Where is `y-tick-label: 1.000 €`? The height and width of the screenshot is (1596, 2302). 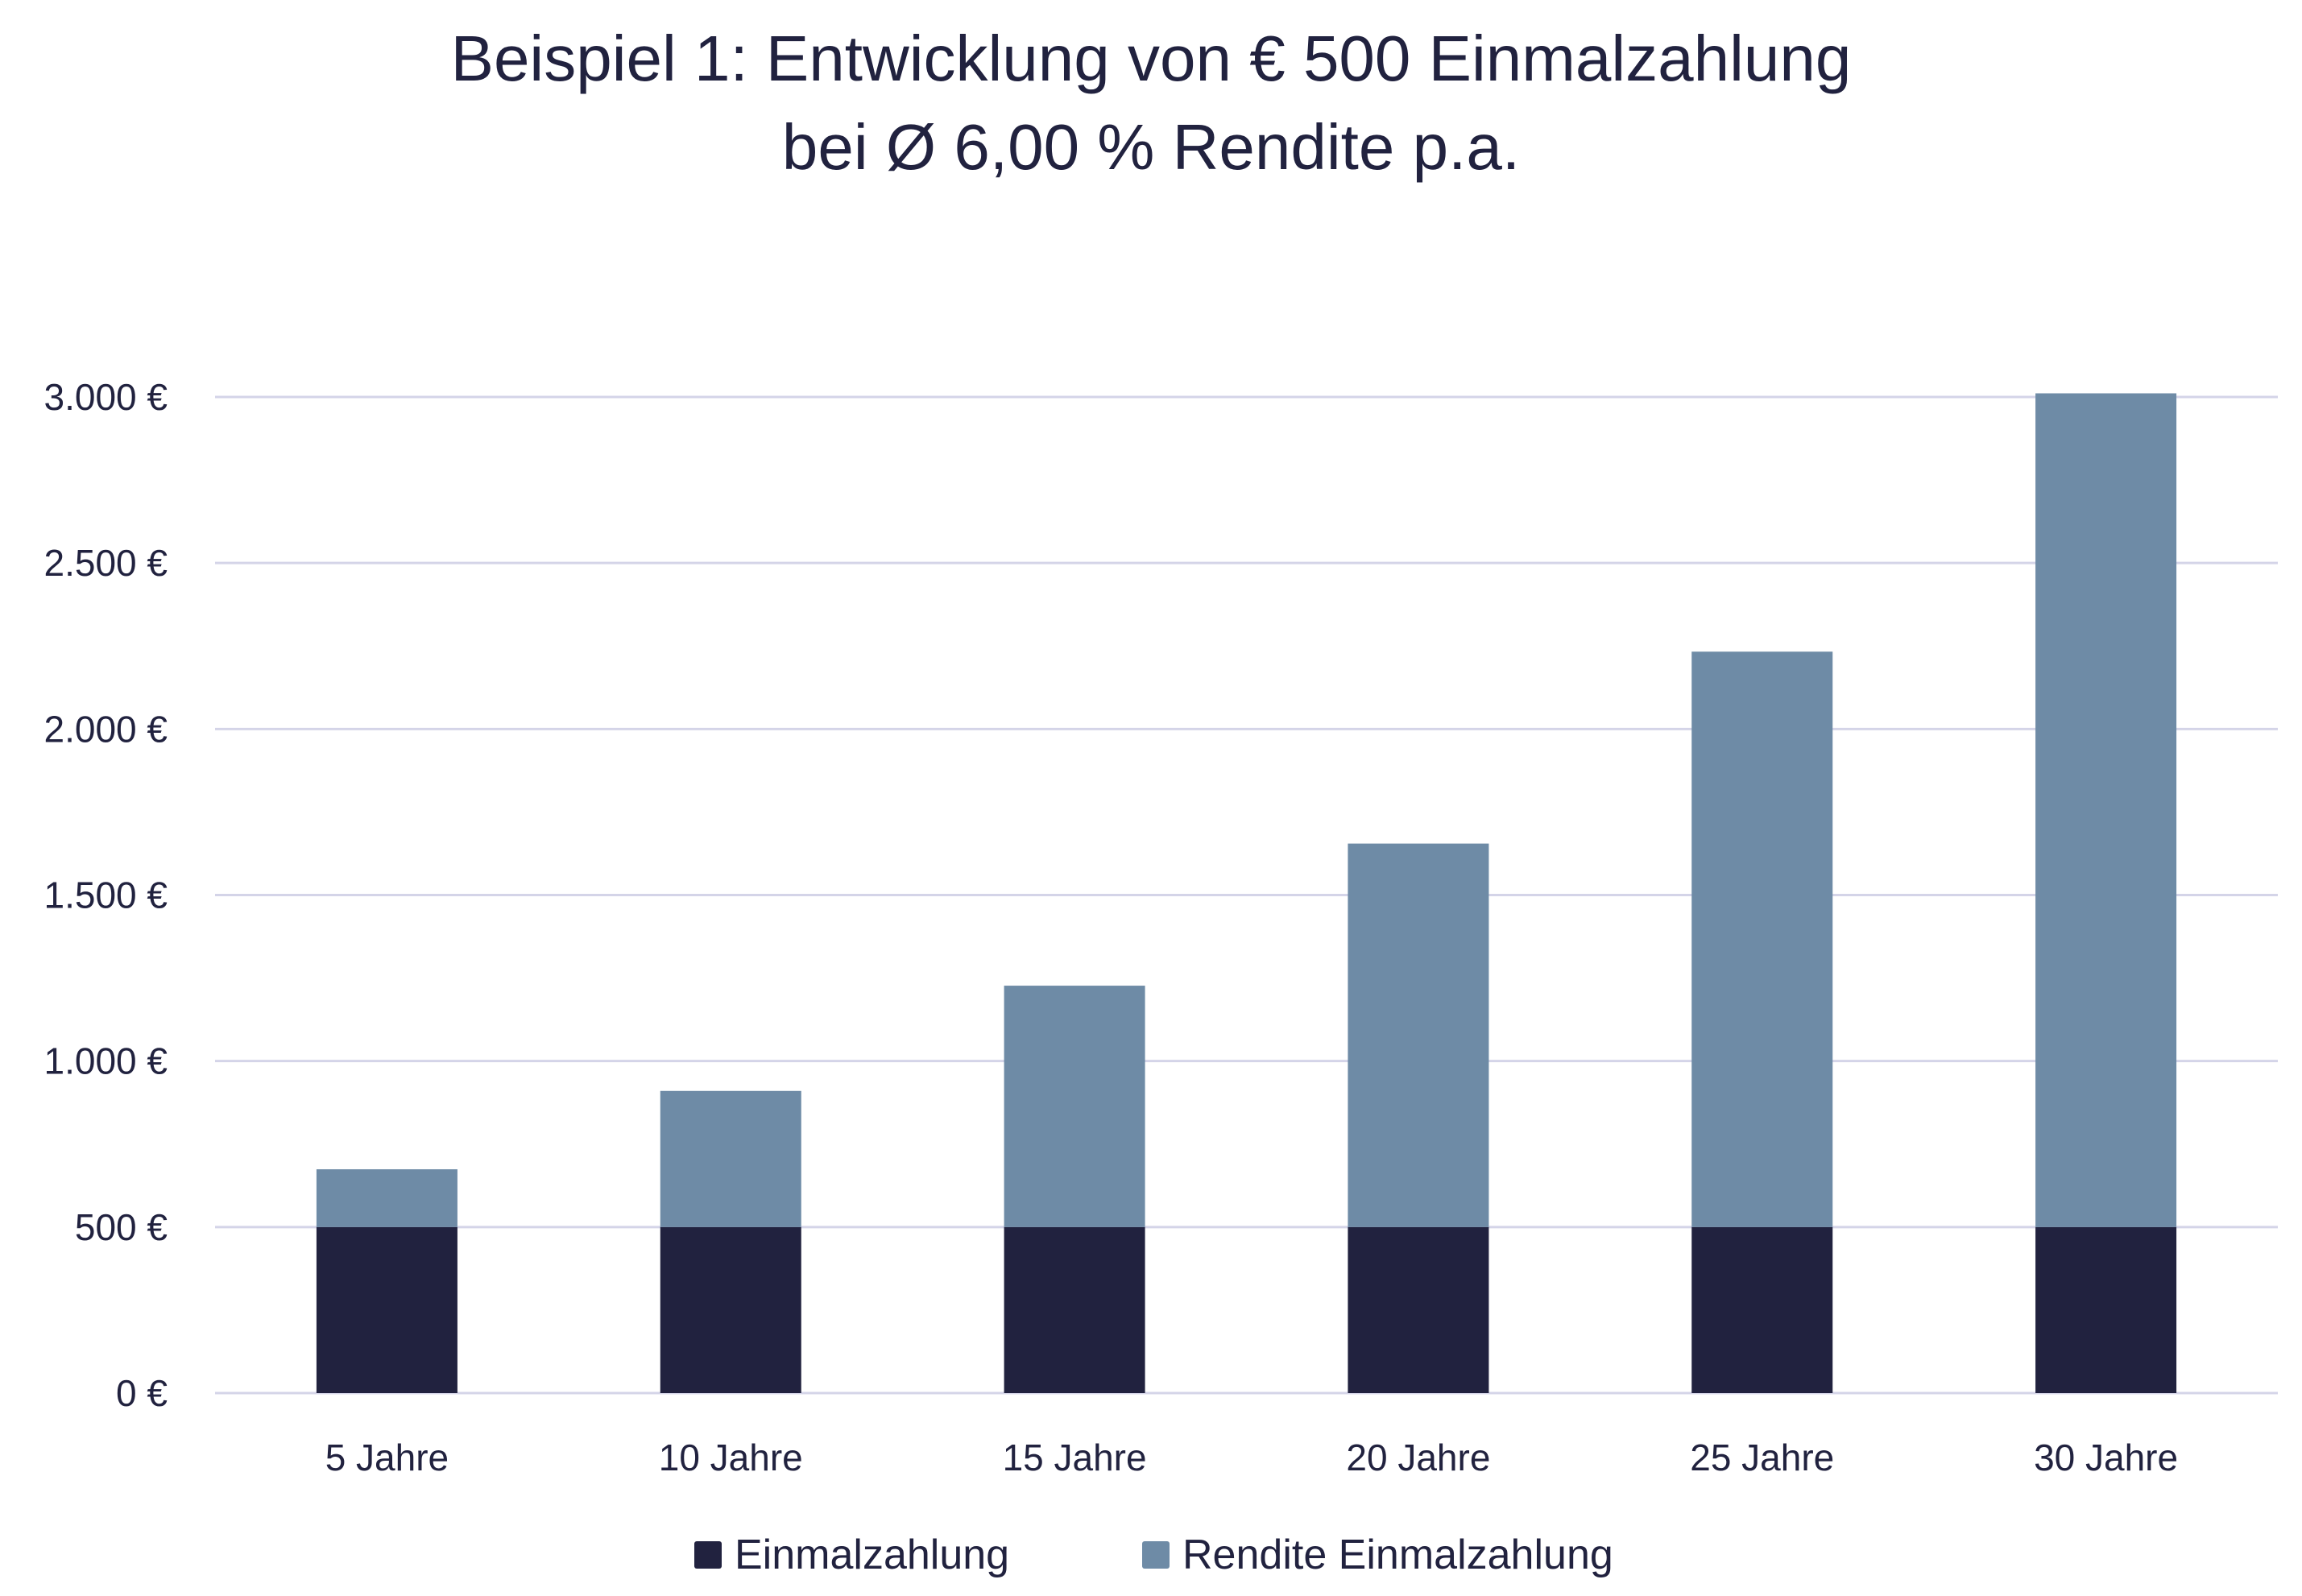
y-tick-label: 1.000 € is located at coordinates (106, 1061).